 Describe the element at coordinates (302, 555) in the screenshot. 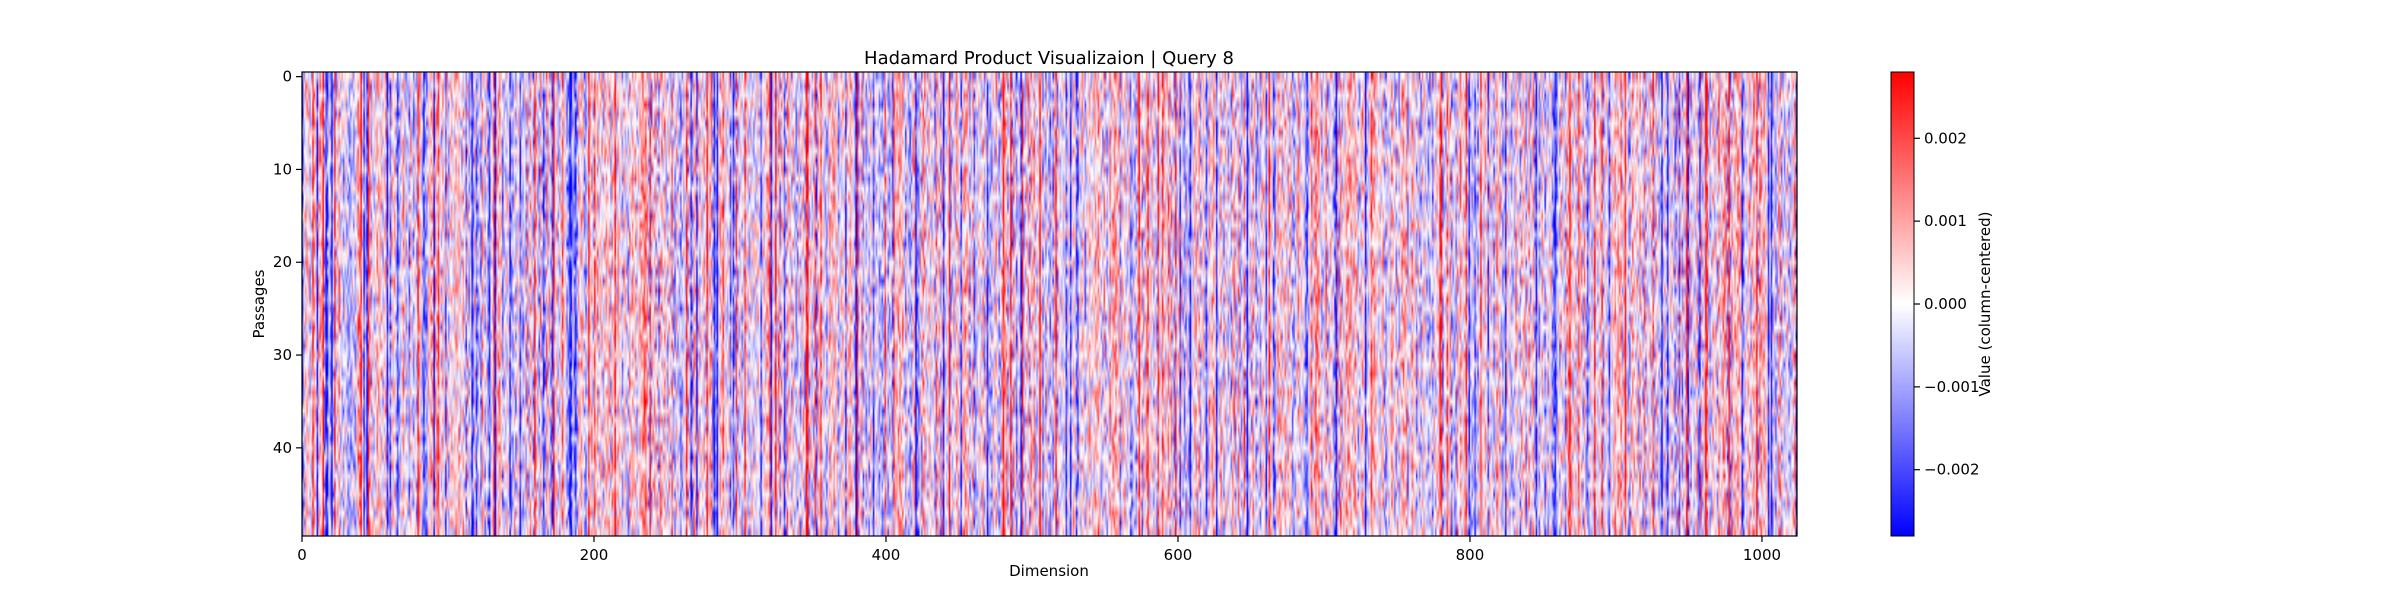

I see `x-tick-label: 0` at that location.